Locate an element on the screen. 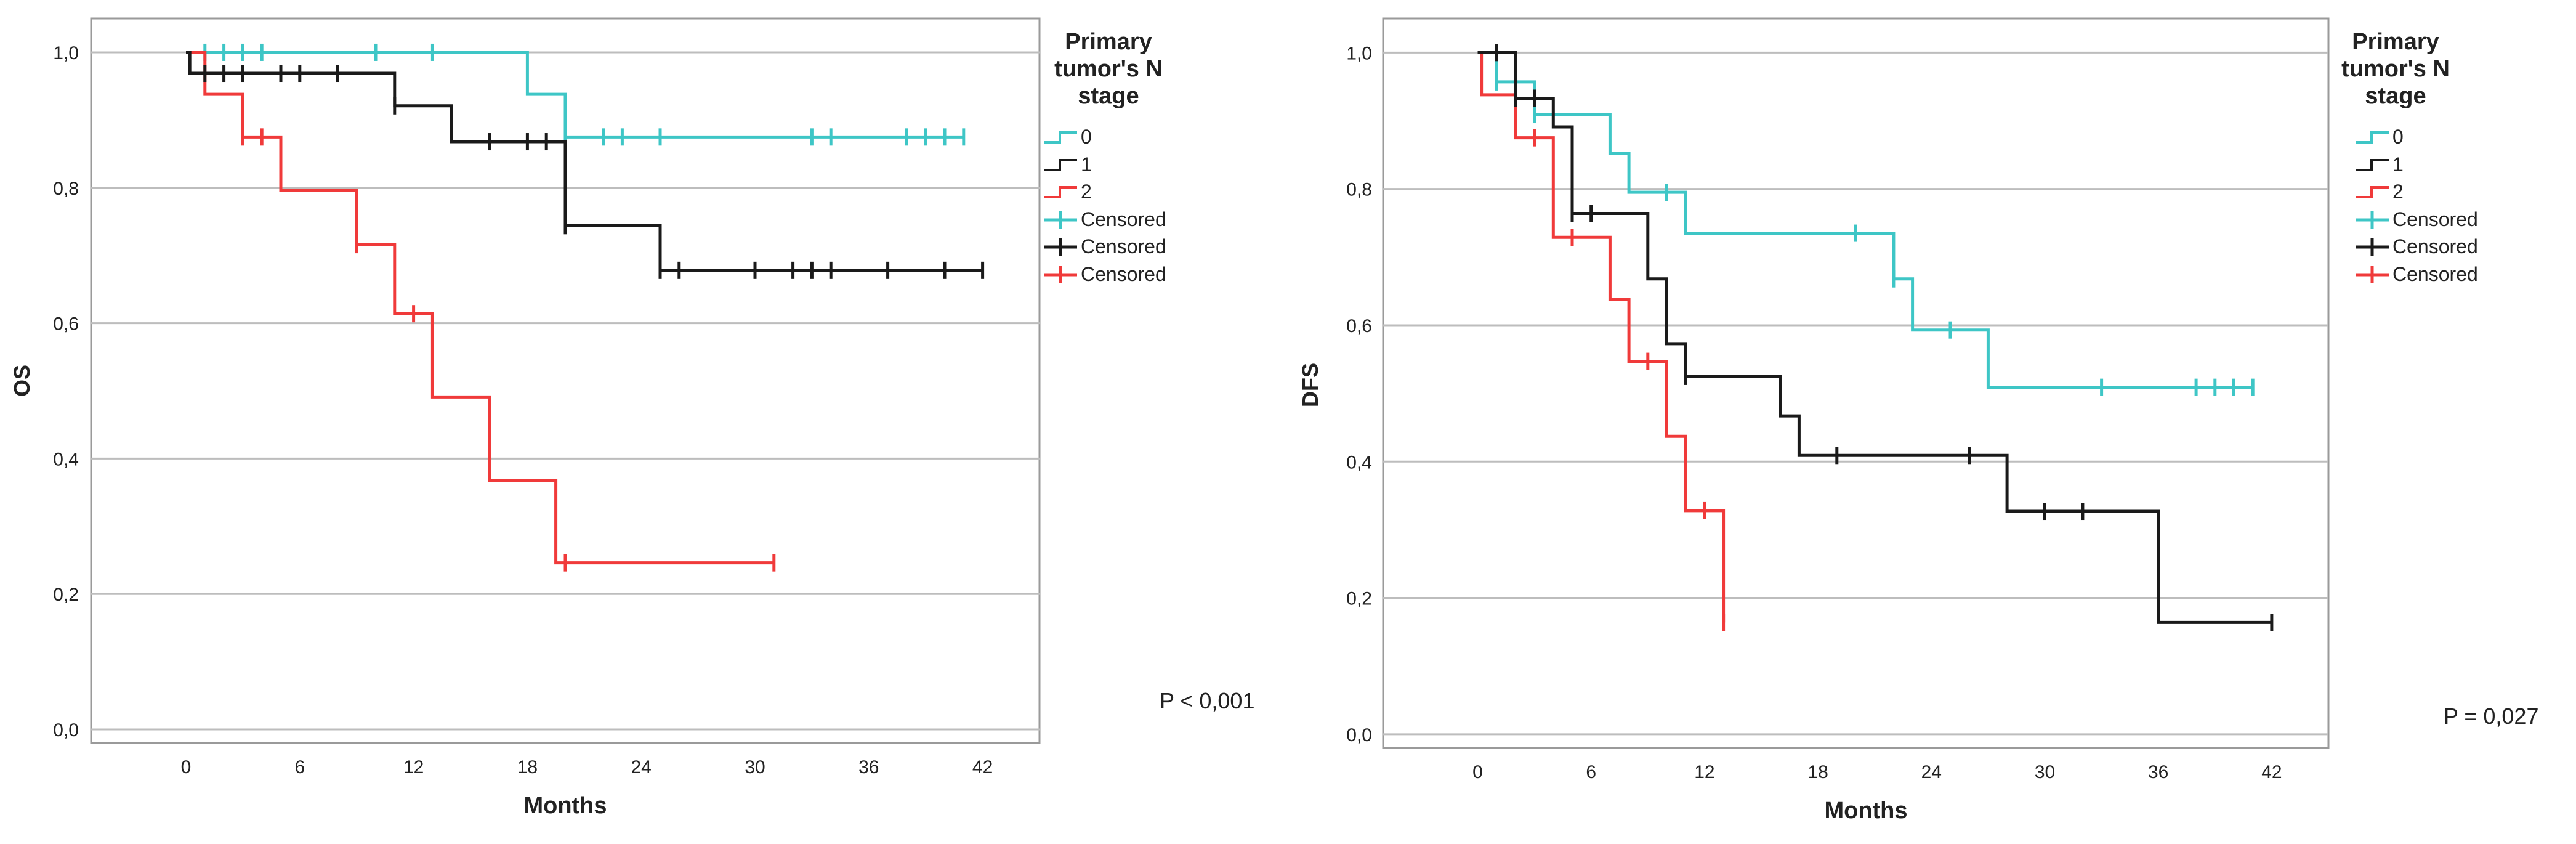  os-y-tick-label-4: 0,8 is located at coordinates (66, 189).